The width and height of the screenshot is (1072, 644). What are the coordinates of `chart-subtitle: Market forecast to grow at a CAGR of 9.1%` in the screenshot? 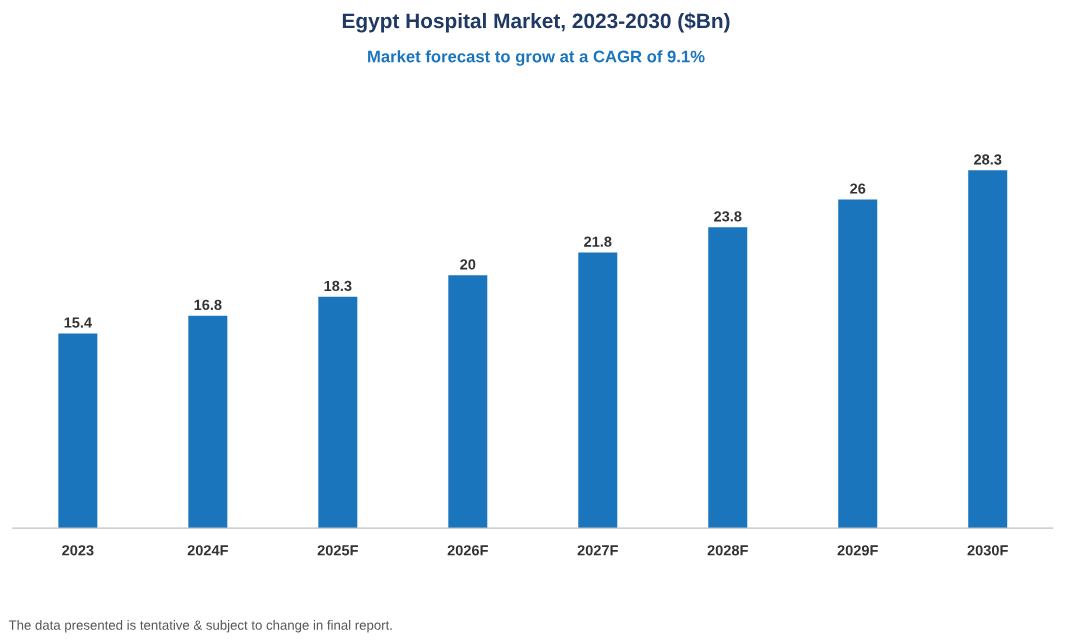 It's located at (536, 58).